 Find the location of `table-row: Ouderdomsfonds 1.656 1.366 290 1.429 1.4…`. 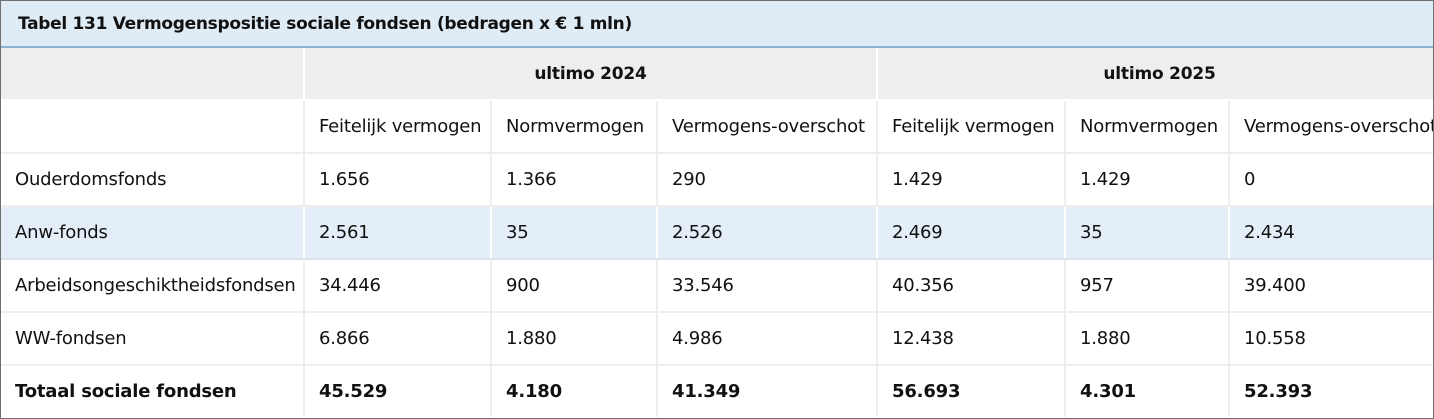

table-row: Ouderdomsfonds 1.656 1.366 290 1.429 1.4… is located at coordinates (717, 180).